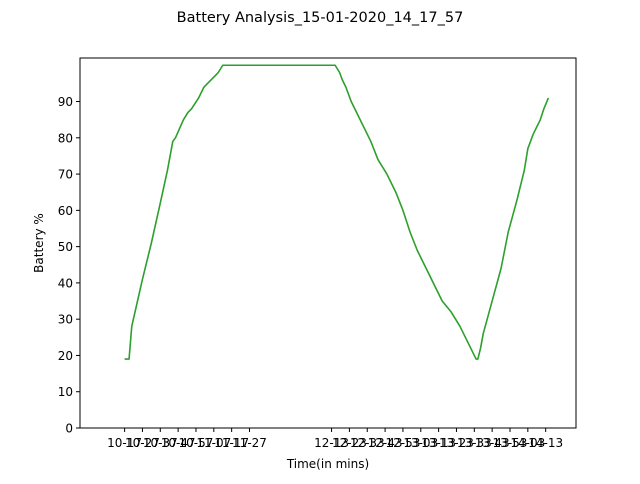  I want to click on y-axis-label: Battery %, so click(39, 243).